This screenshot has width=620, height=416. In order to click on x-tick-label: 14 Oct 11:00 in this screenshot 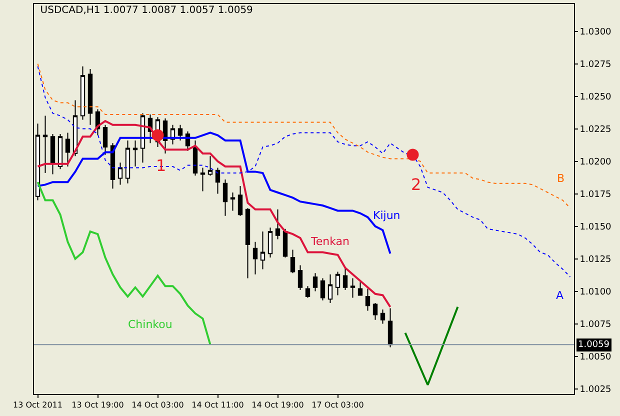, I will do `click(218, 405)`.